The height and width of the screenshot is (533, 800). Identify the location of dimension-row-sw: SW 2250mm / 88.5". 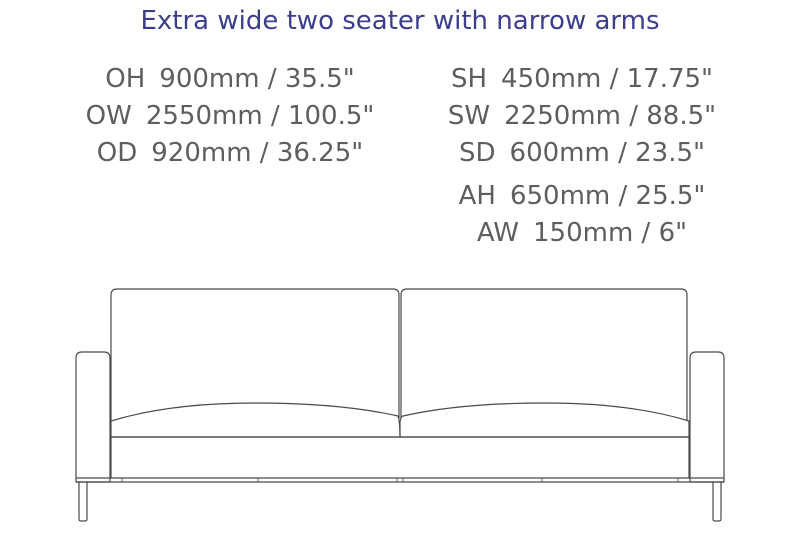
(582, 116).